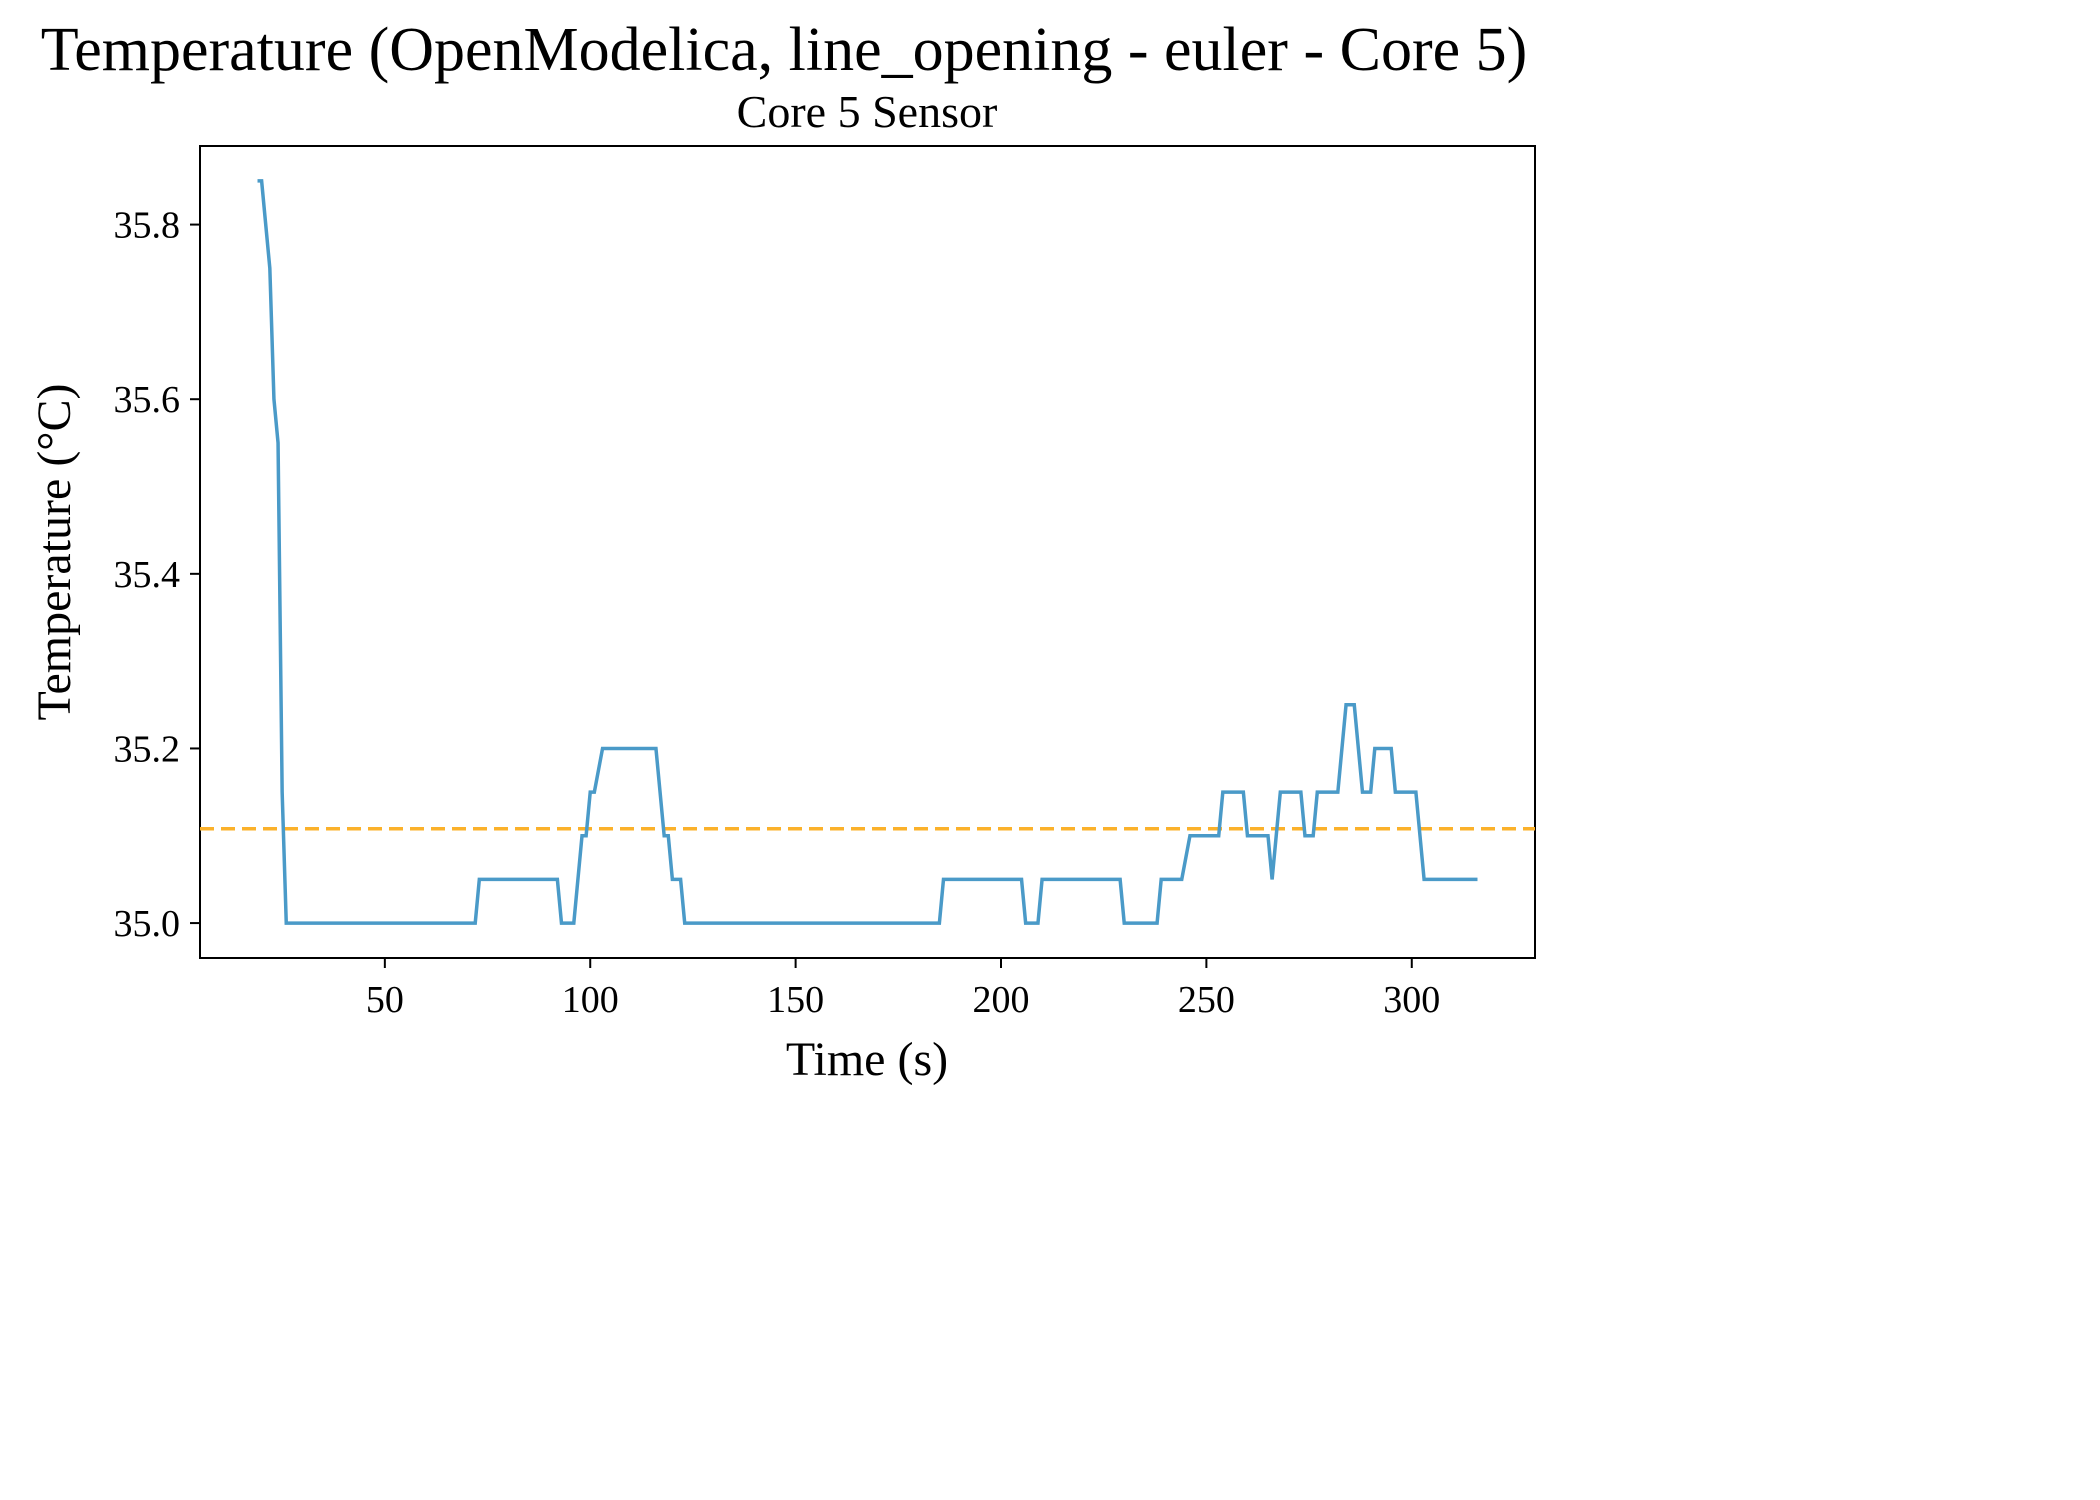  I want to click on x-tick-label: 50, so click(385, 1000).